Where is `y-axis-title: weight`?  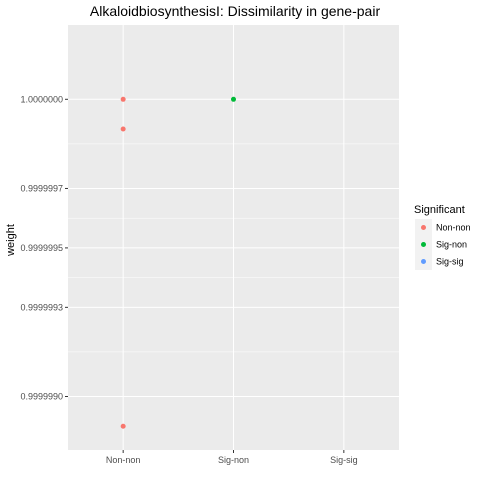 y-axis-title: weight is located at coordinates (11, 240).